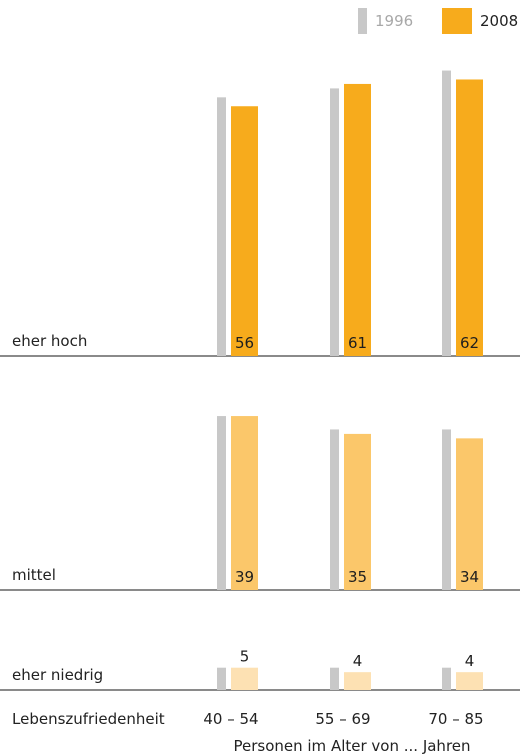 The height and width of the screenshot is (756, 531). I want to click on legend-2008: 2008, so click(480, 21).